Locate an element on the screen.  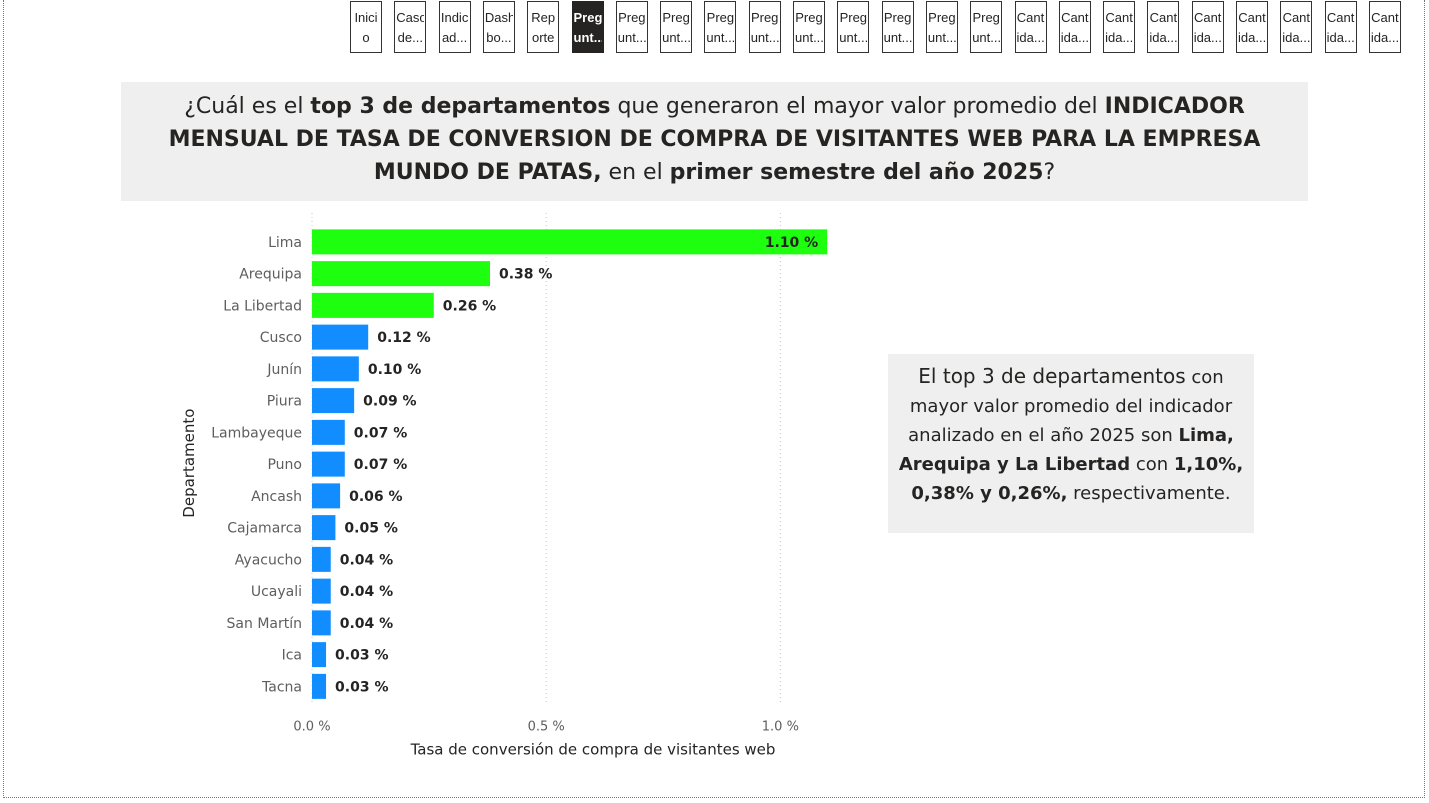
question-text: ¿Cuál es el is located at coordinates (247, 106).